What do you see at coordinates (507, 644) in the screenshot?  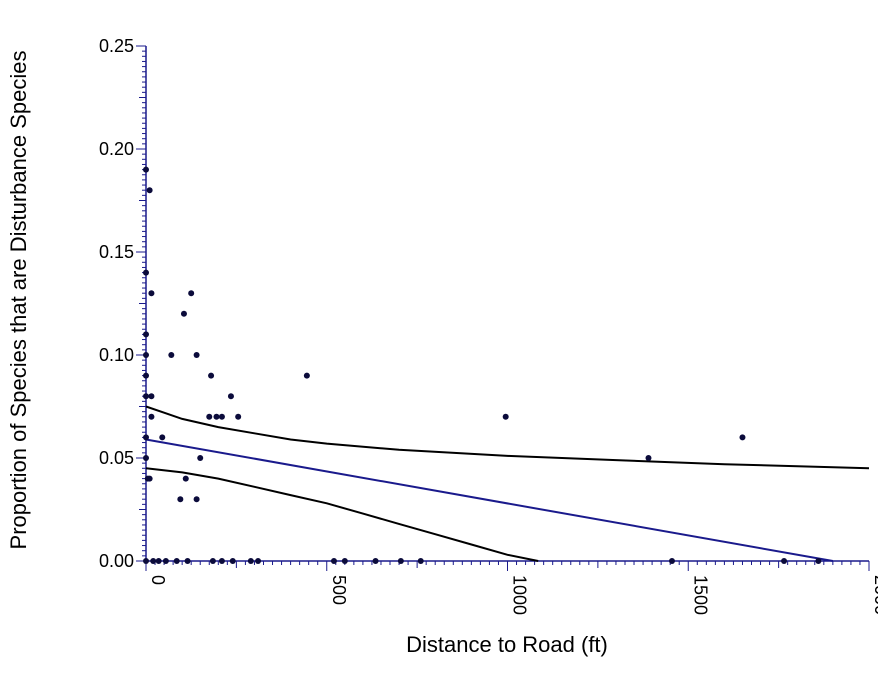 I see `x-axis-title: Distance to Road (ft)` at bounding box center [507, 644].